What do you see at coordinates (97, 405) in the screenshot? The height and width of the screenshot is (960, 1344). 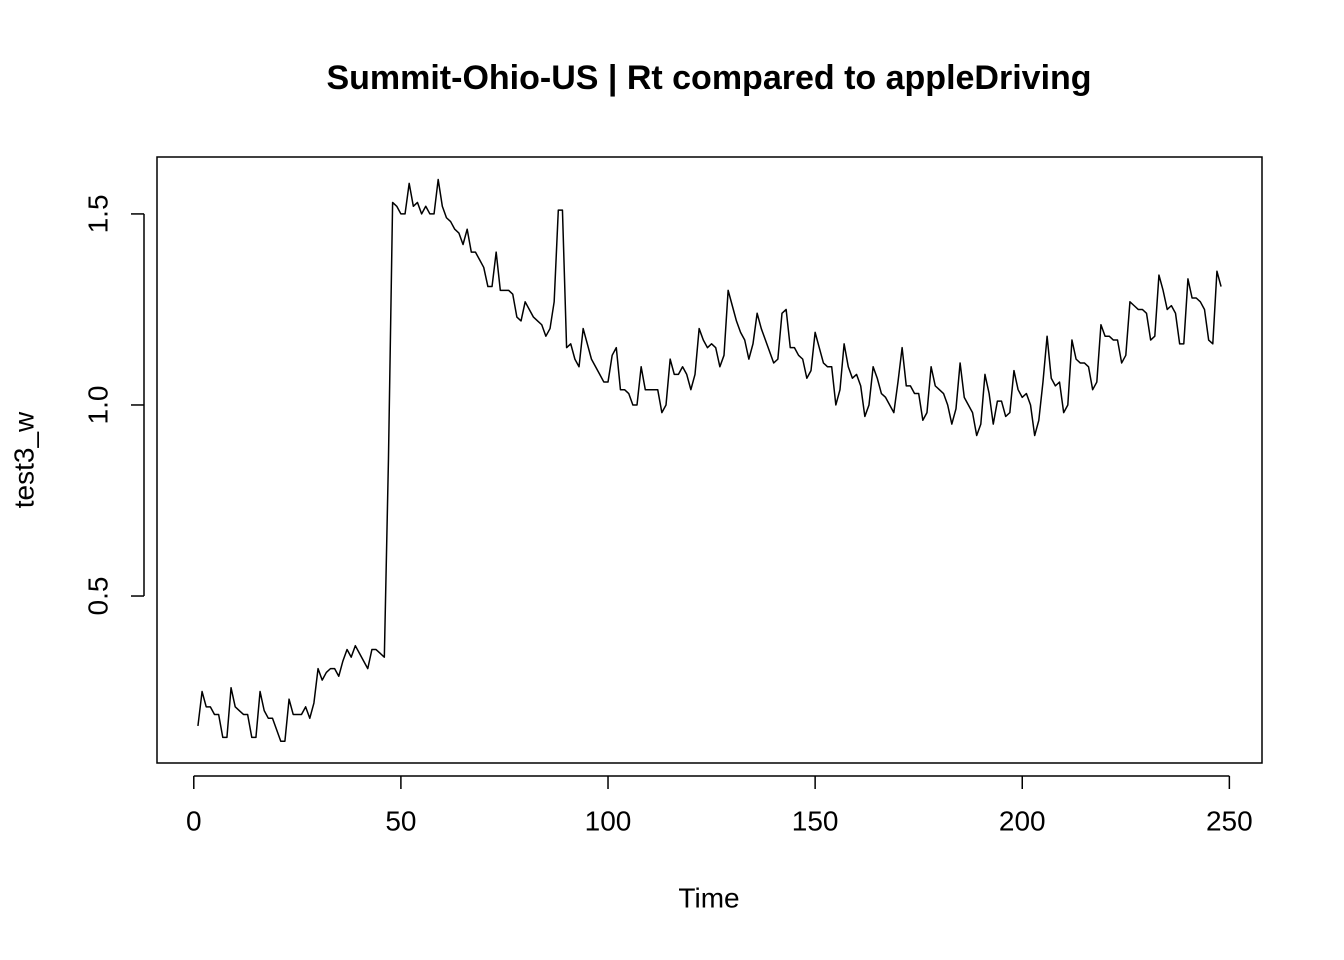 I see `y-tick-label: 1.0` at bounding box center [97, 405].